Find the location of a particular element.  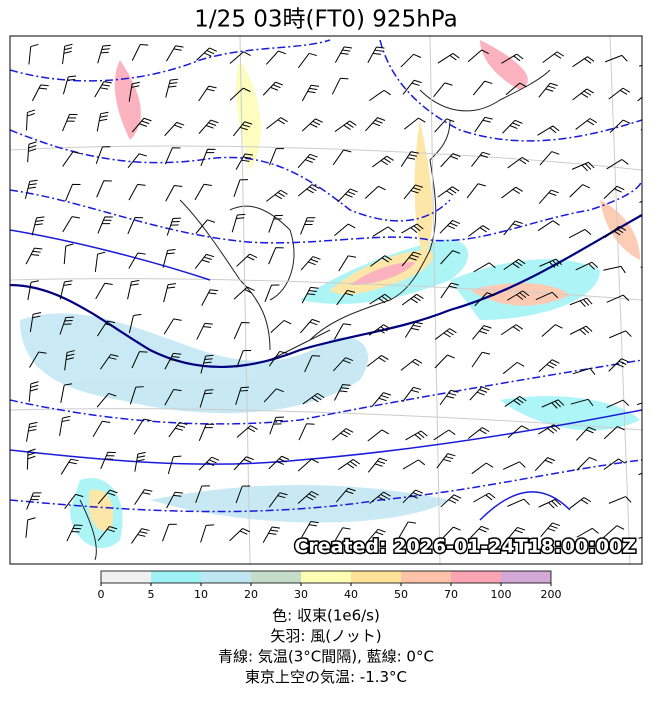

colorbar-tick-label: 50 is located at coordinates (401, 594).